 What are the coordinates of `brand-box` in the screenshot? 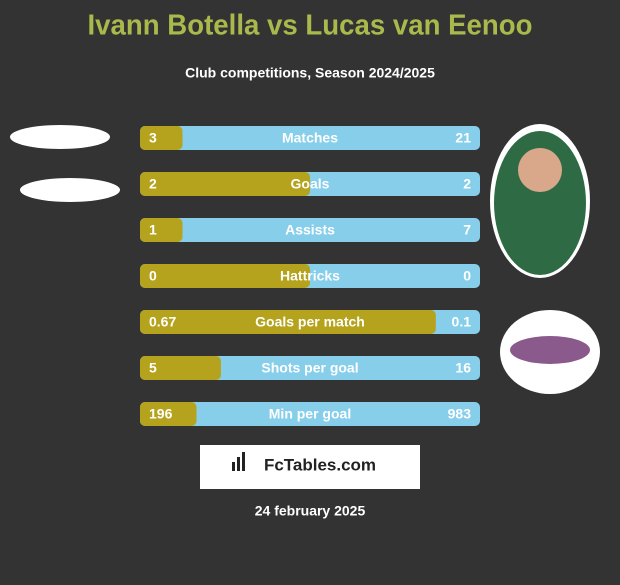 It's located at (310, 467).